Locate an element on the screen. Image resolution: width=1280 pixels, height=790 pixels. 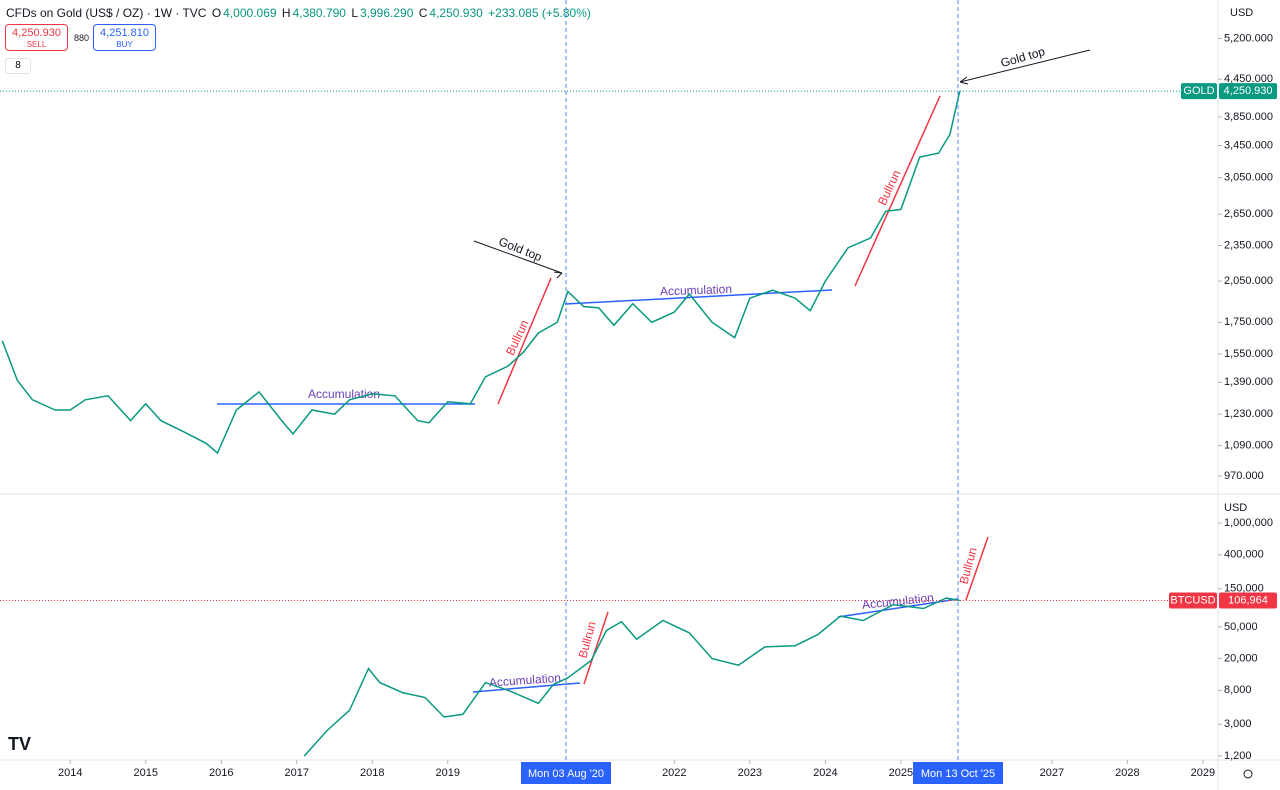
ohlc-value: 3,996.290 is located at coordinates (387, 13).